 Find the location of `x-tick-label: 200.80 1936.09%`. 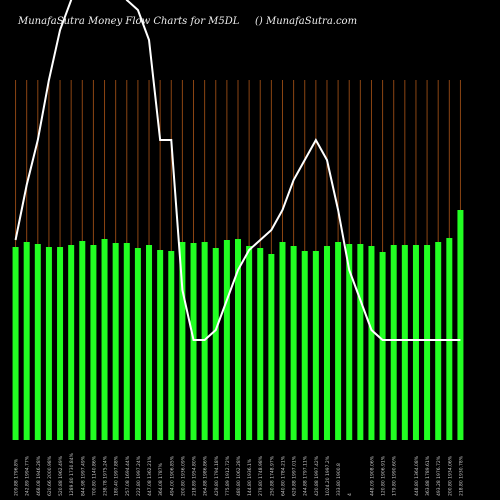

x-tick-label: 200.80 1936.09% is located at coordinates (183, 475).